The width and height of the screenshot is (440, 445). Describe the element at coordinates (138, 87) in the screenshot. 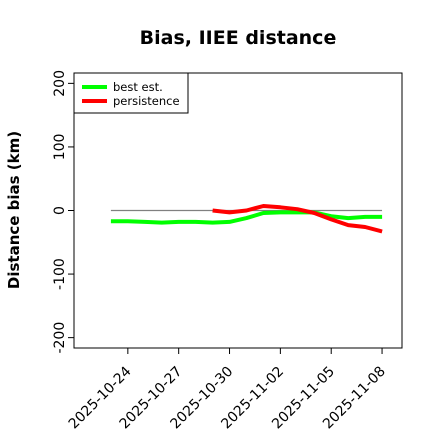

I see `legend-label: best est.` at that location.